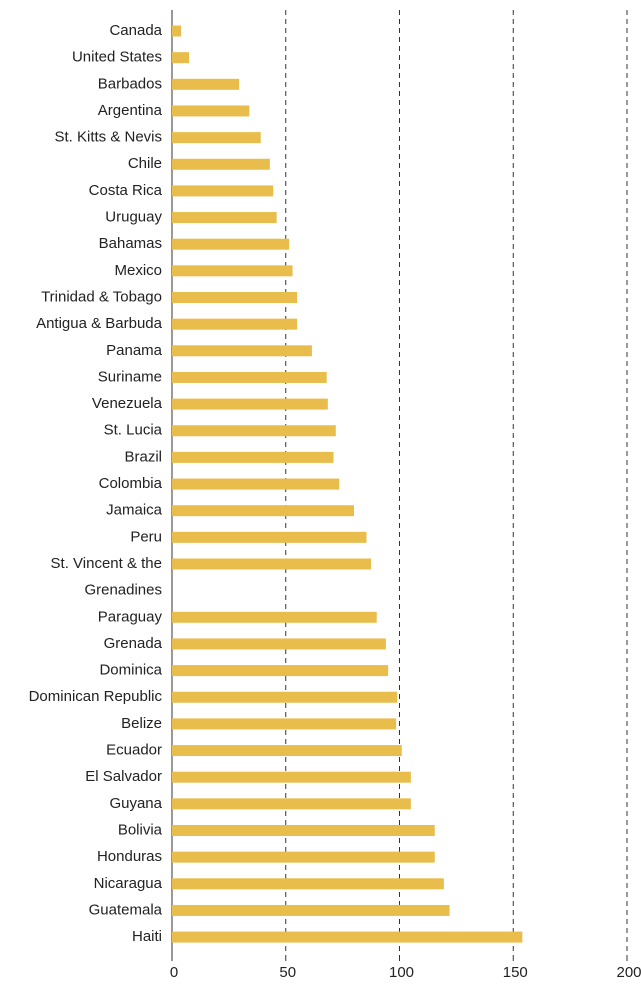 This screenshot has height=984, width=641. What do you see at coordinates (174, 972) in the screenshot?
I see `x-tick-label: 0` at bounding box center [174, 972].